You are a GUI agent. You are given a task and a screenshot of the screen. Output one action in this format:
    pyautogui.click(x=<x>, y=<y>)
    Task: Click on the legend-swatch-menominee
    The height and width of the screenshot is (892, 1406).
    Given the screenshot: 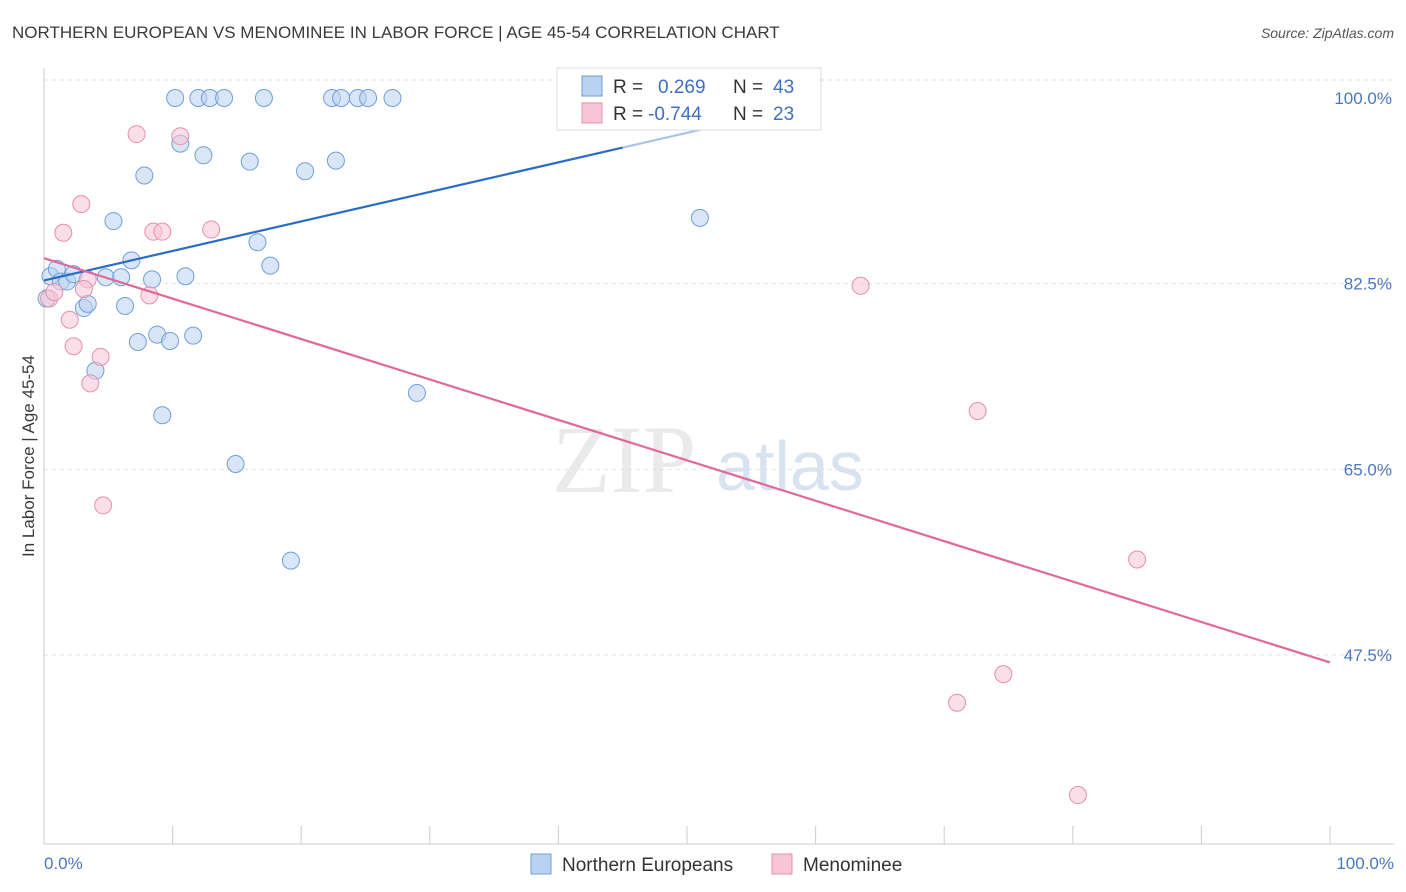 What is the action you would take?
    pyautogui.click(x=592, y=113)
    